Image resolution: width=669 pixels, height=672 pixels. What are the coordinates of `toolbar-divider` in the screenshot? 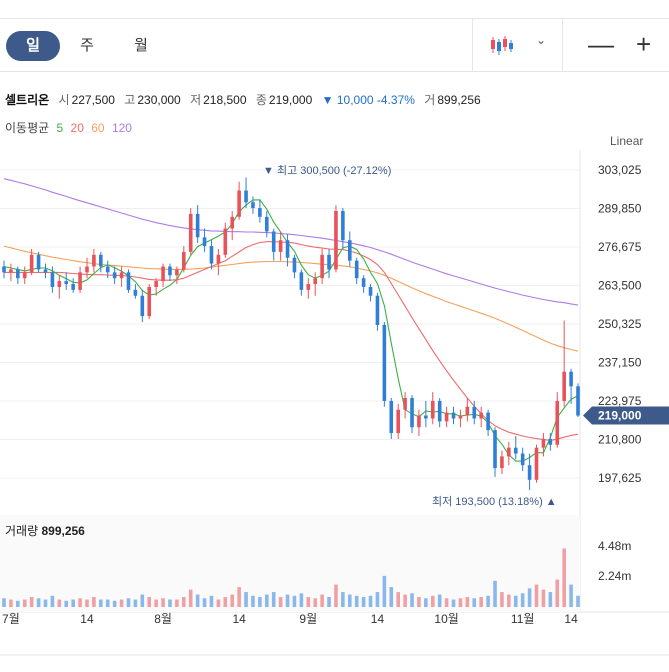 It's located at (562, 45).